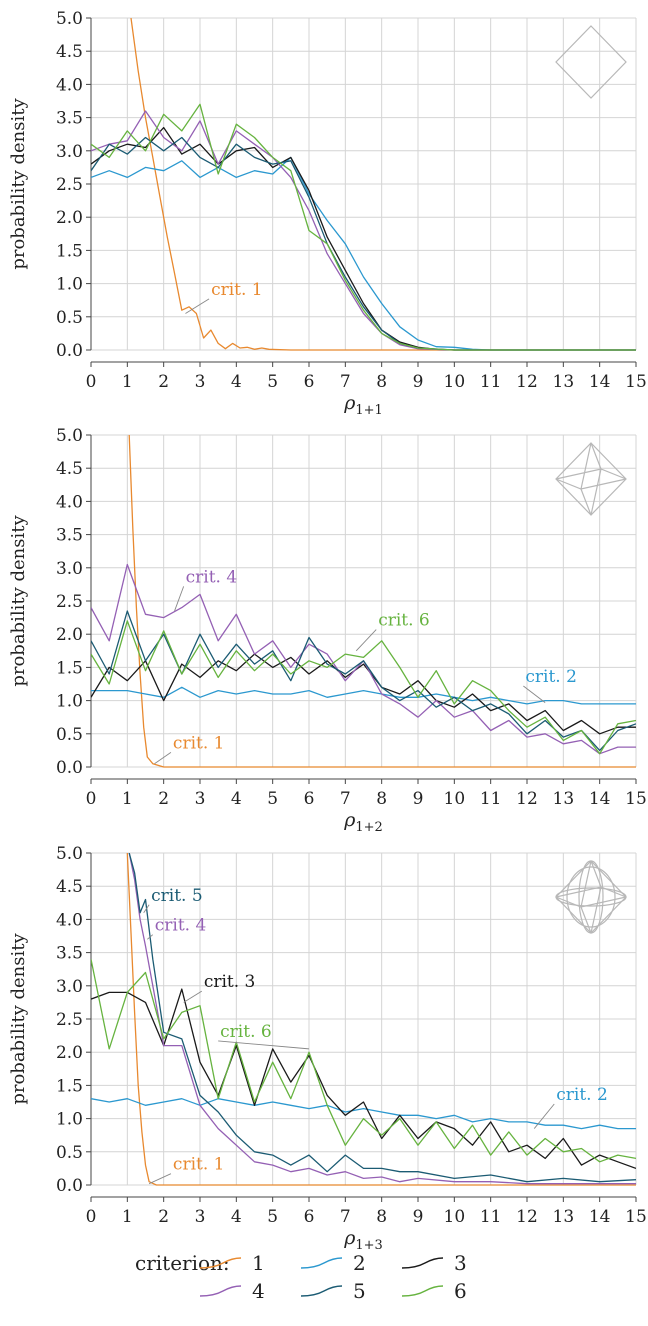 Image resolution: width=648 pixels, height=1326 pixels. Describe the element at coordinates (258, 1291) in the screenshot. I see `legend-label: 4` at that location.